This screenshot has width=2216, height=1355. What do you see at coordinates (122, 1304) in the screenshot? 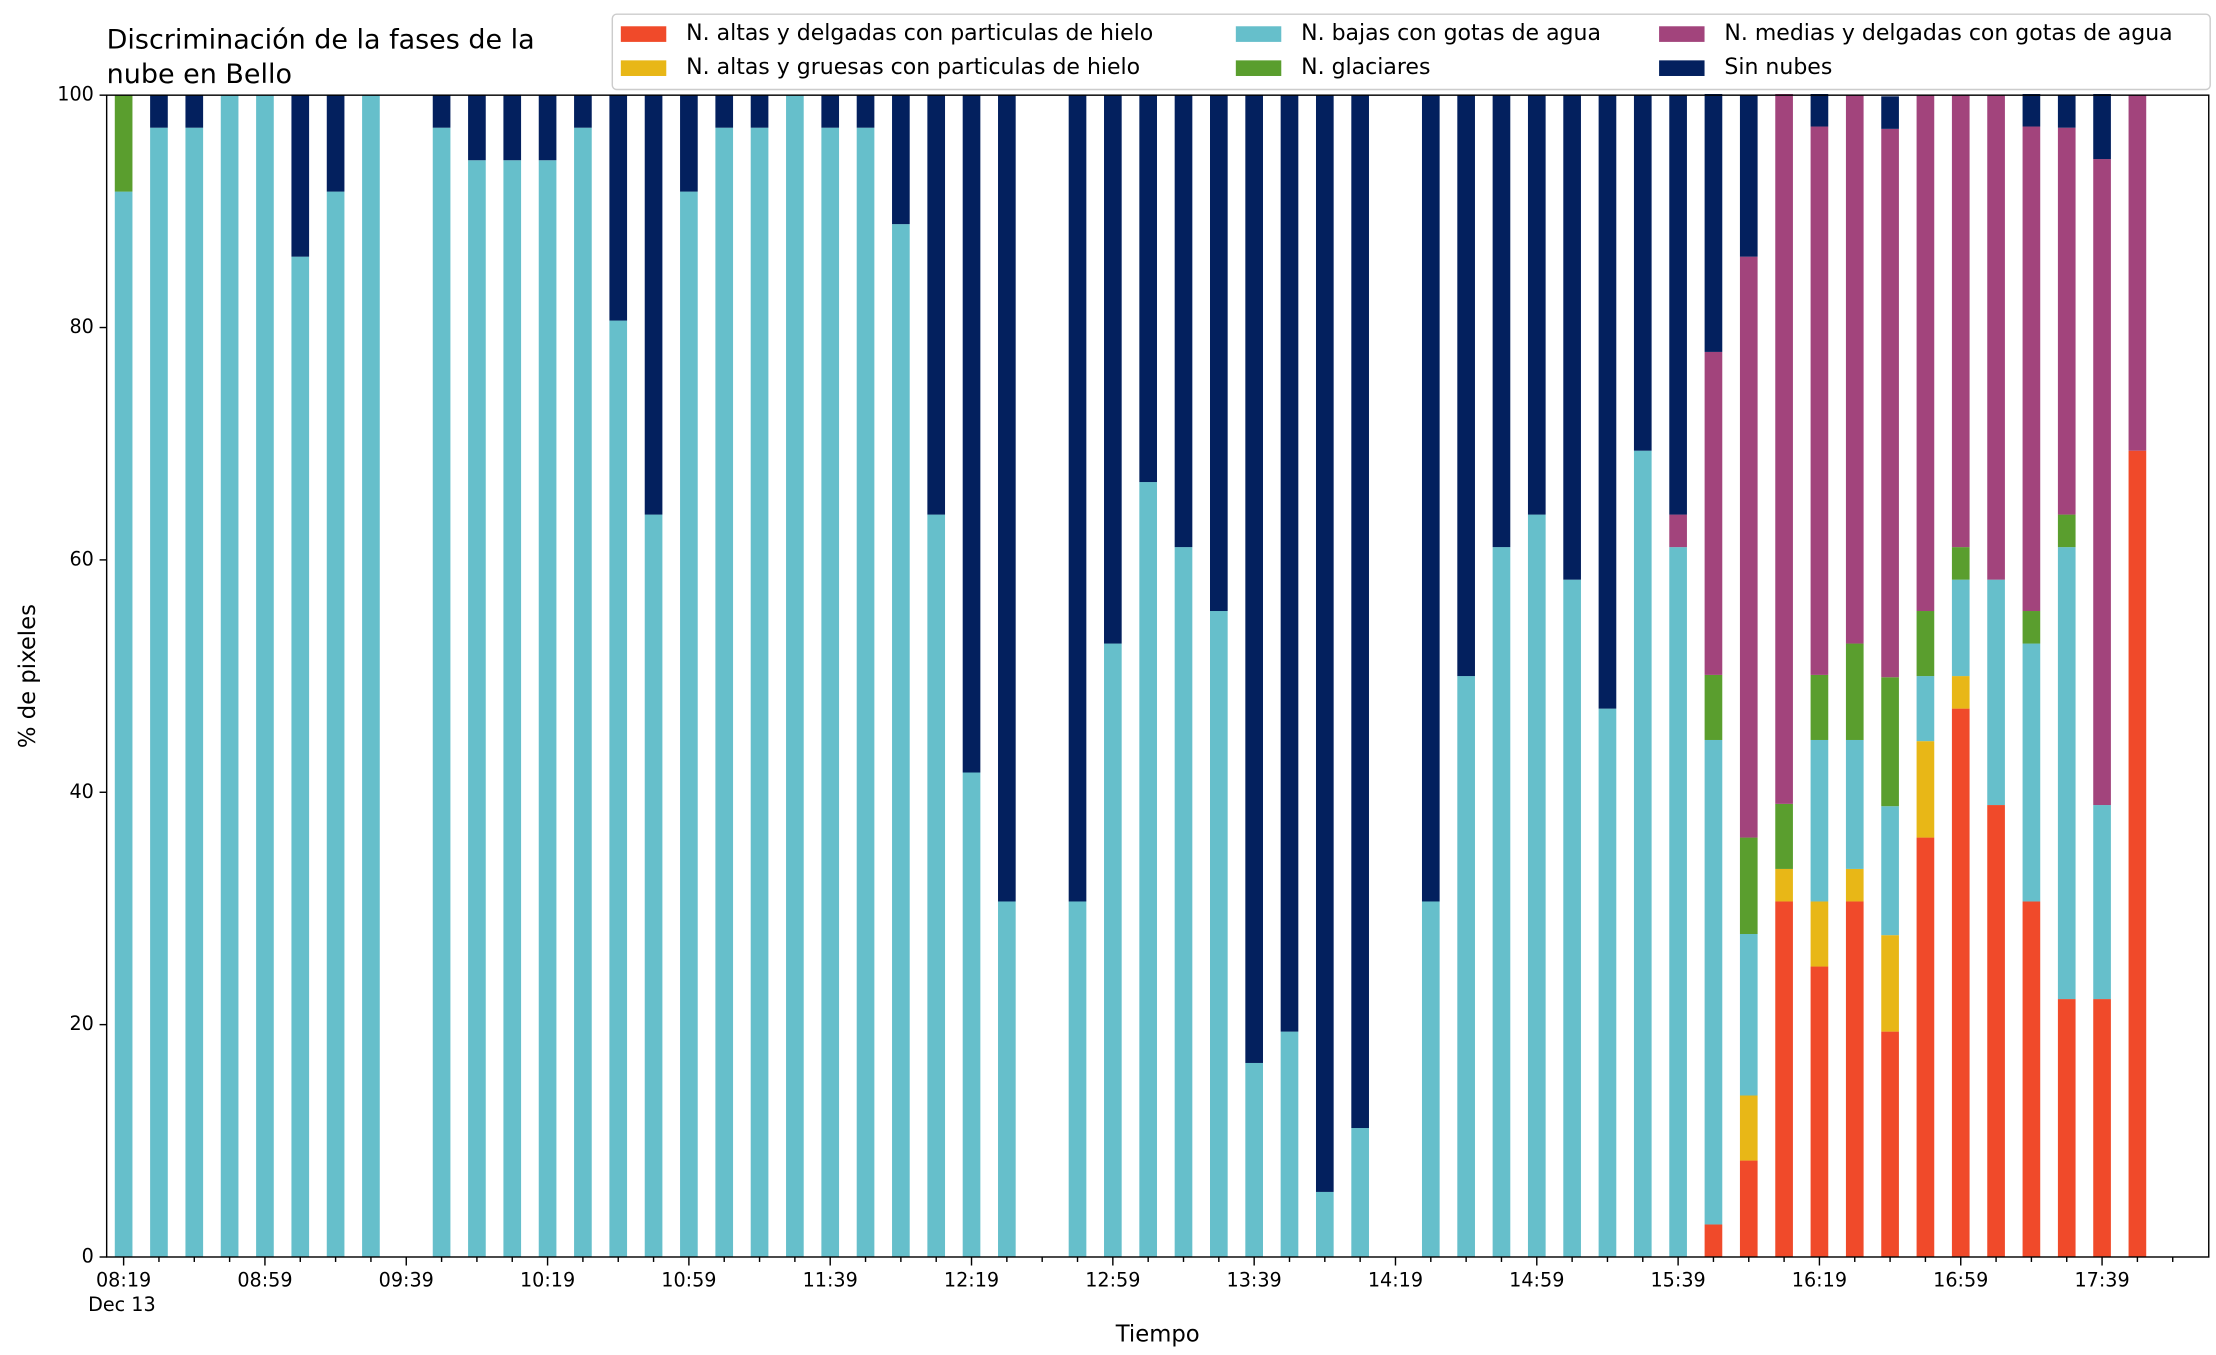
I see `x-date-label: Dec 13` at bounding box center [122, 1304].